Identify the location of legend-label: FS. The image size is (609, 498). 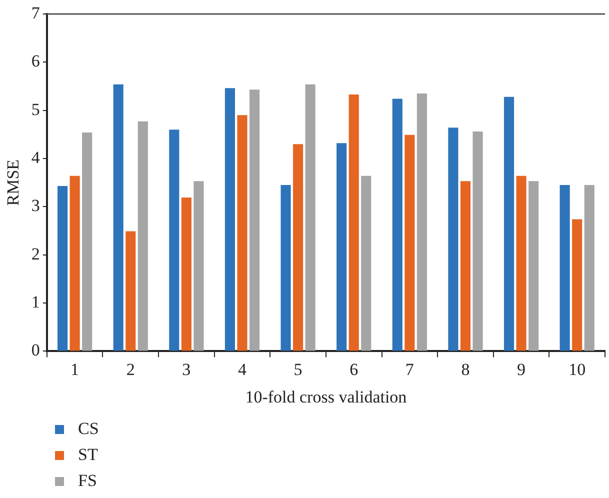
(87, 481).